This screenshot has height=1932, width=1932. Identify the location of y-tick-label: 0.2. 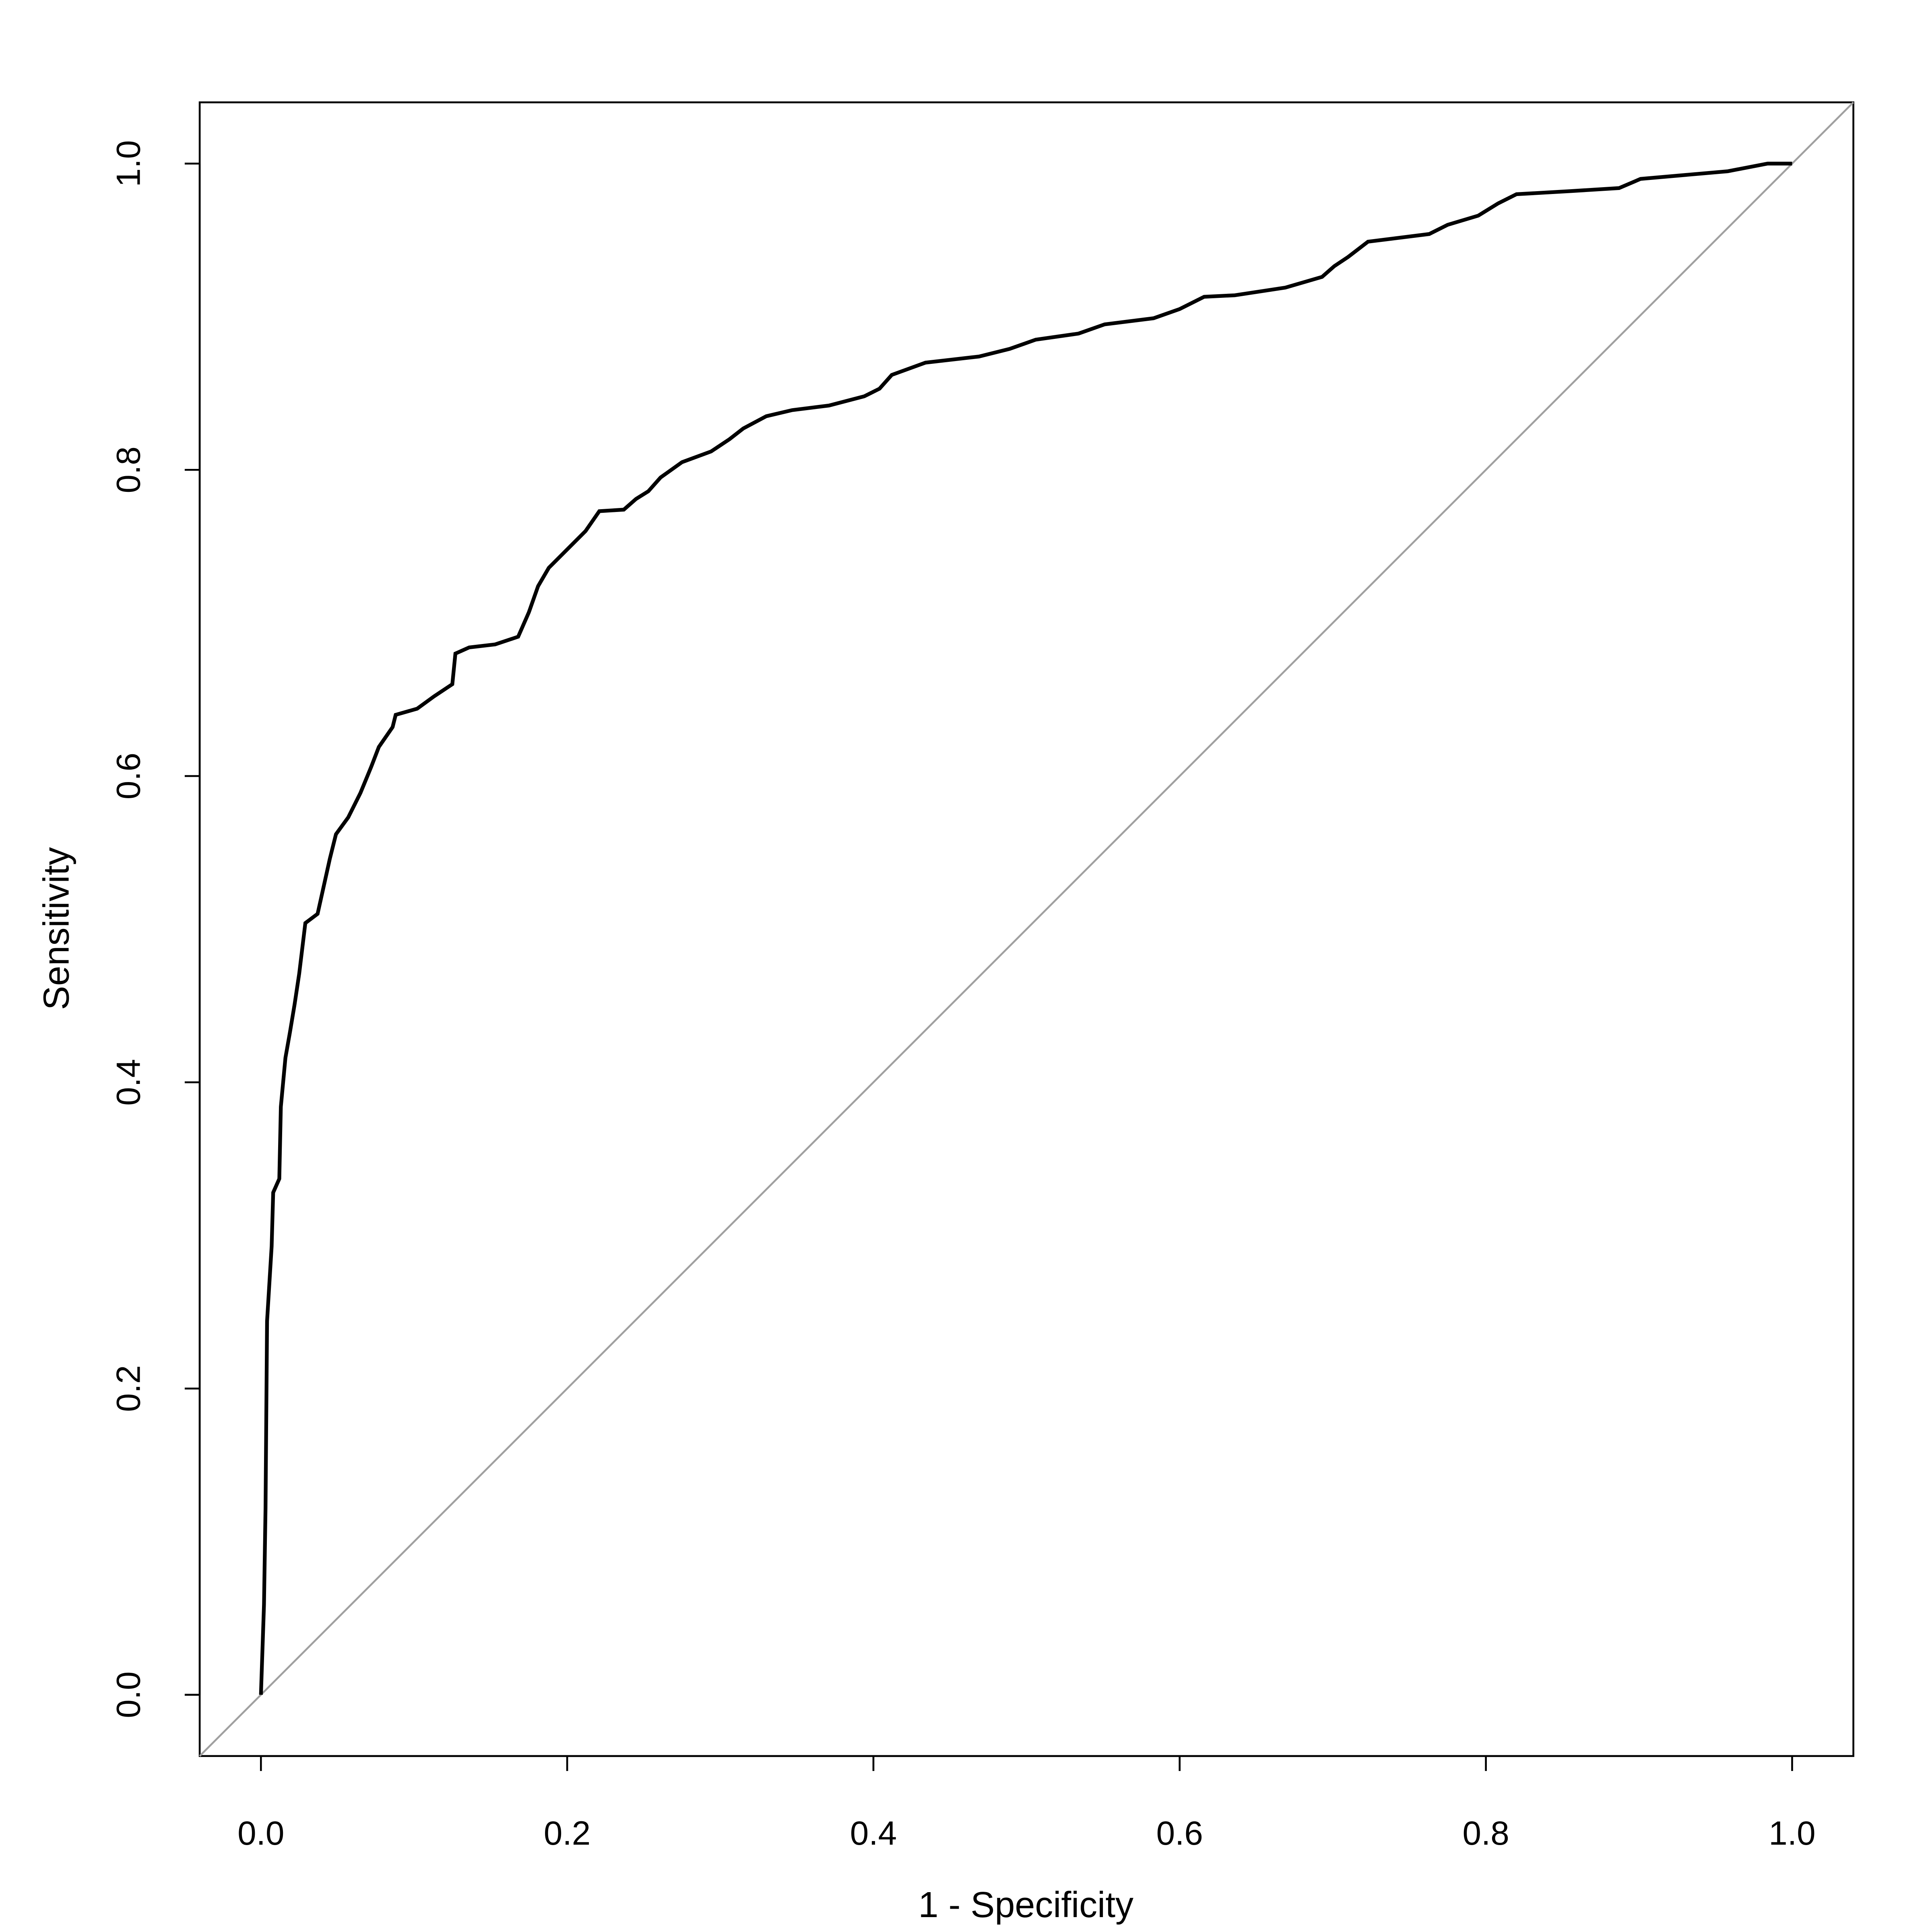
(128, 1388).